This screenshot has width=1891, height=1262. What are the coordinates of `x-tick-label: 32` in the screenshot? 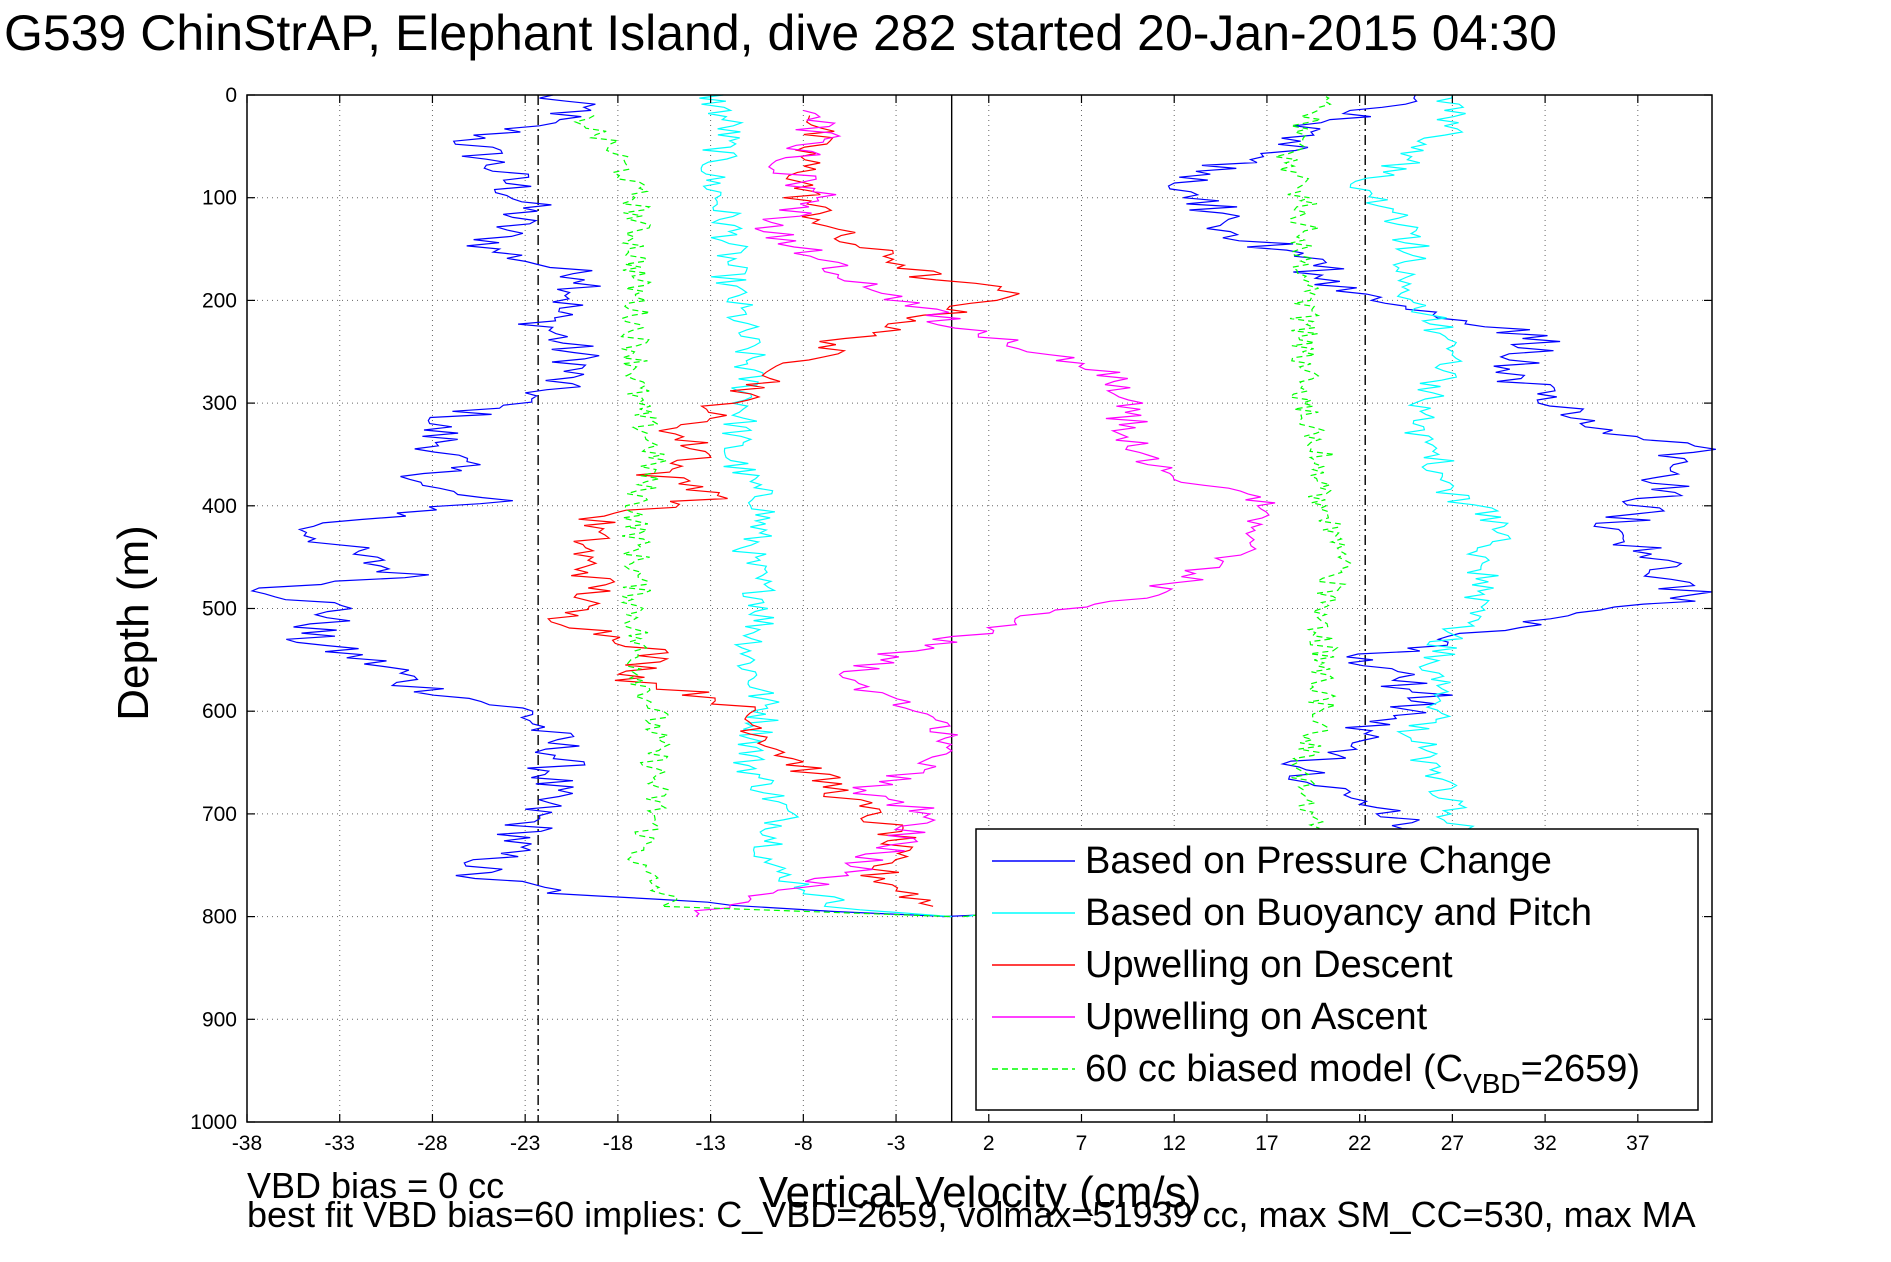 It's located at (1544, 1143).